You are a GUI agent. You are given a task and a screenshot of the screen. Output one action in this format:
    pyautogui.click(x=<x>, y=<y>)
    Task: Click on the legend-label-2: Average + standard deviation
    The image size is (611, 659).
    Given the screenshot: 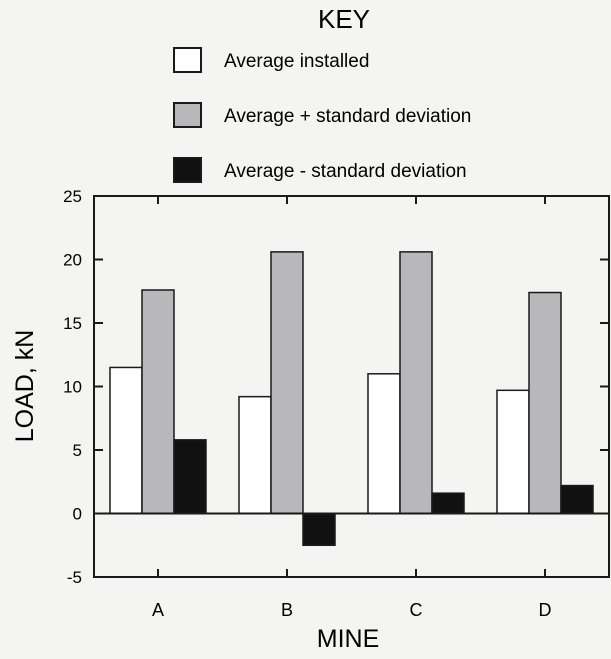 What is the action you would take?
    pyautogui.click(x=347, y=116)
    